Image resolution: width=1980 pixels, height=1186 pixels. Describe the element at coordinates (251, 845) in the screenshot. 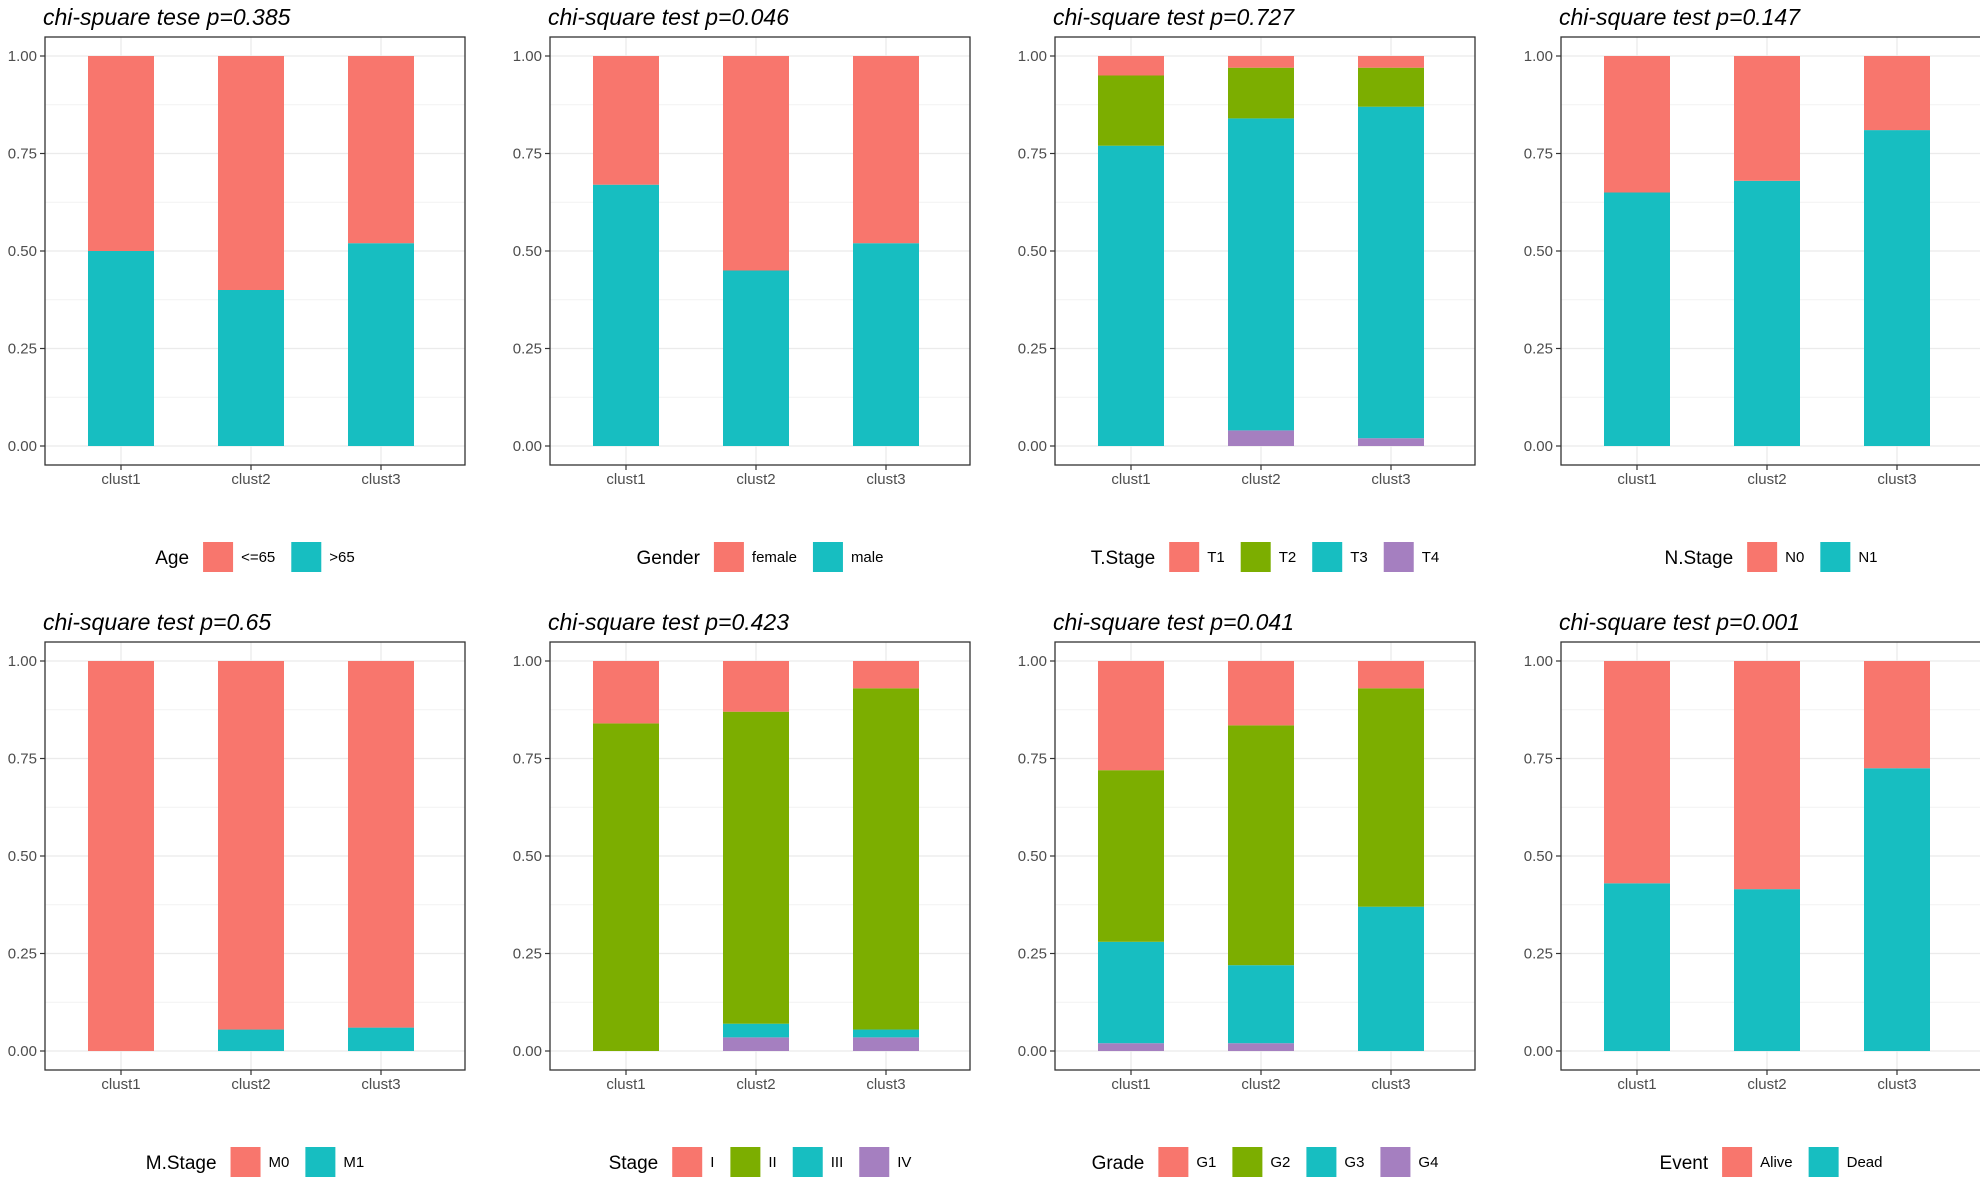

I see `bar-segment-clust2-M0` at that location.